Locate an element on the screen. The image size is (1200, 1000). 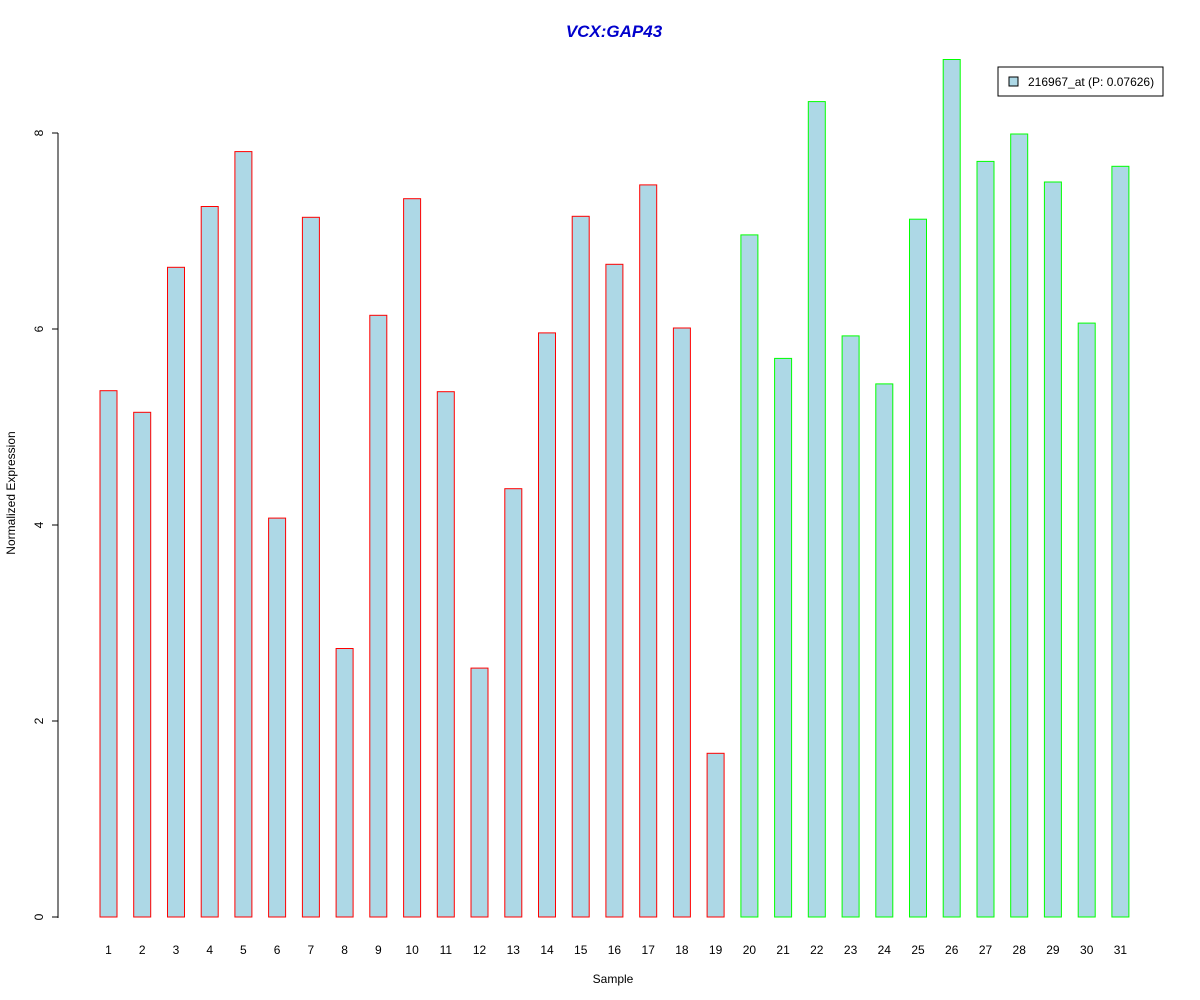
x-tick-label: 23 is located at coordinates (851, 950).